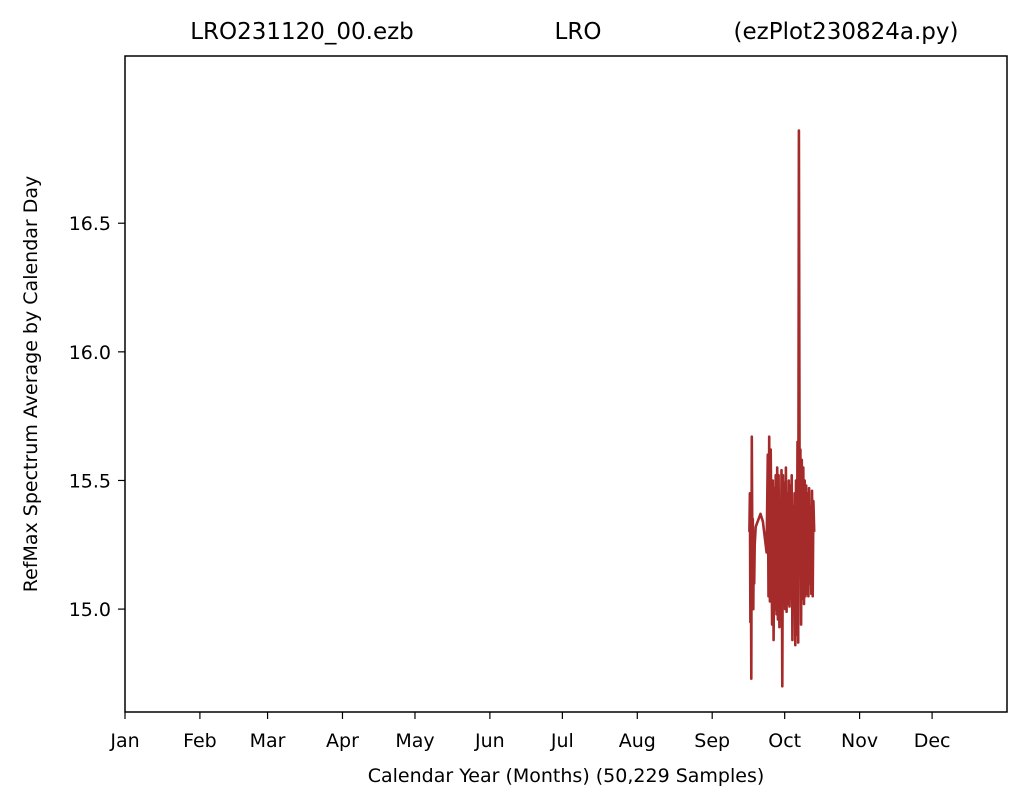 The height and width of the screenshot is (807, 1024). Describe the element at coordinates (342, 741) in the screenshot. I see `x-tick-label: Apr` at that location.